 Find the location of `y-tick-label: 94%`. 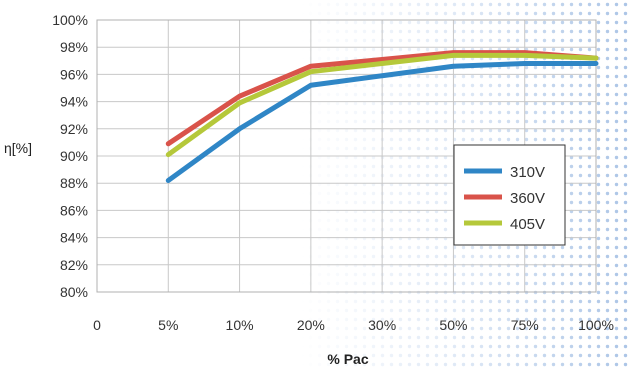

y-tick-label: 94% is located at coordinates (74, 102).